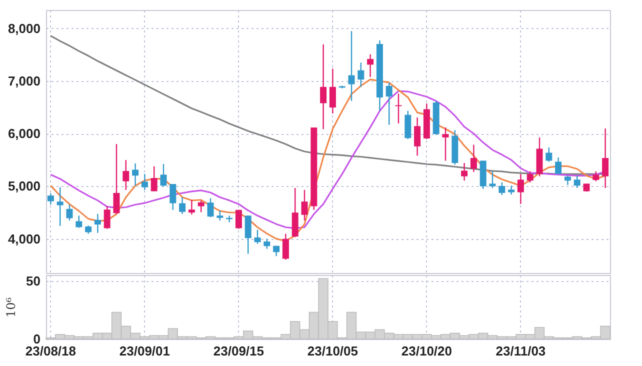 This screenshot has width=642, height=366. What do you see at coordinates (144, 351) in the screenshot?
I see `x-tick-label: 23/09/01` at bounding box center [144, 351].